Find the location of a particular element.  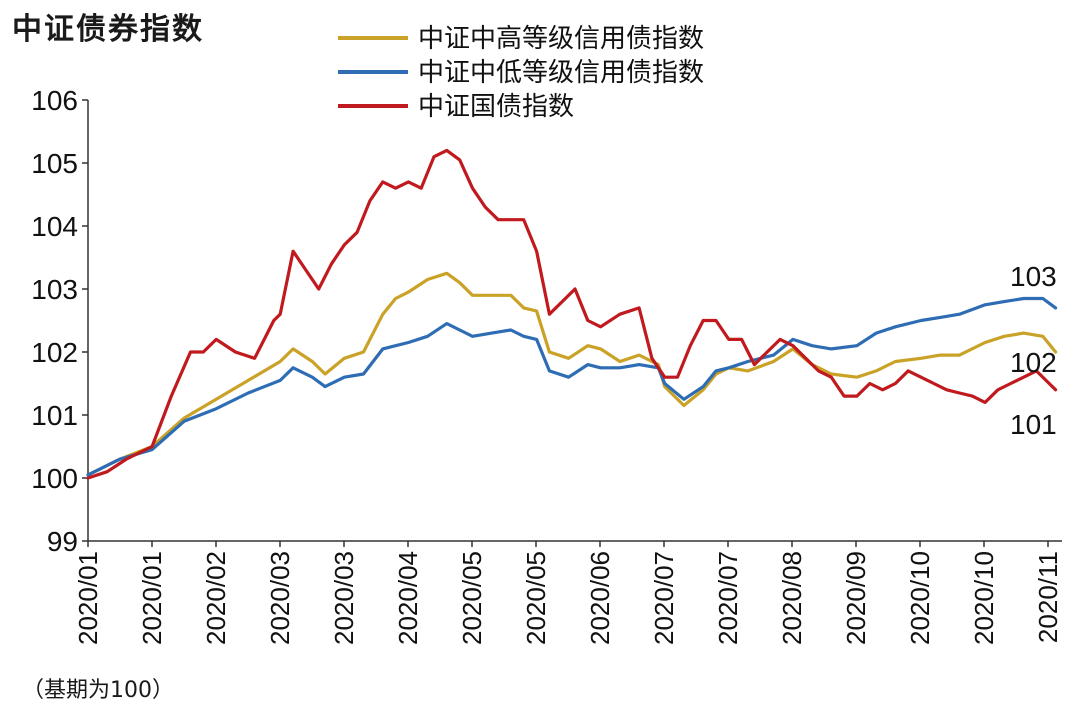

x-tick-label: 2020/09 is located at coordinates (856, 598).